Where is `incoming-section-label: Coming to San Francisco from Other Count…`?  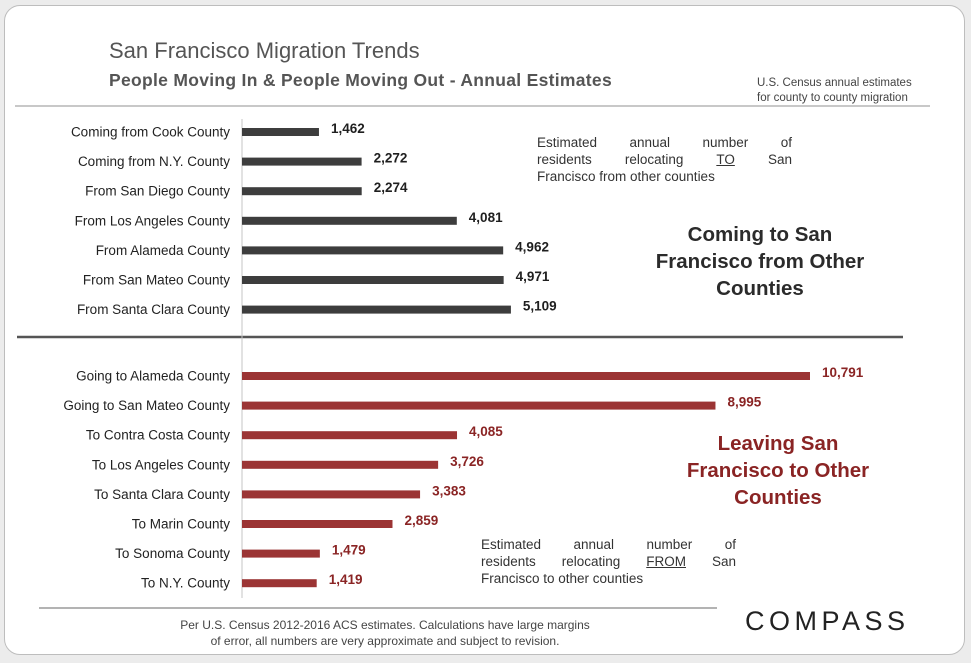
incoming-section-label: Coming to San Francisco from Other Count… is located at coordinates (760, 261).